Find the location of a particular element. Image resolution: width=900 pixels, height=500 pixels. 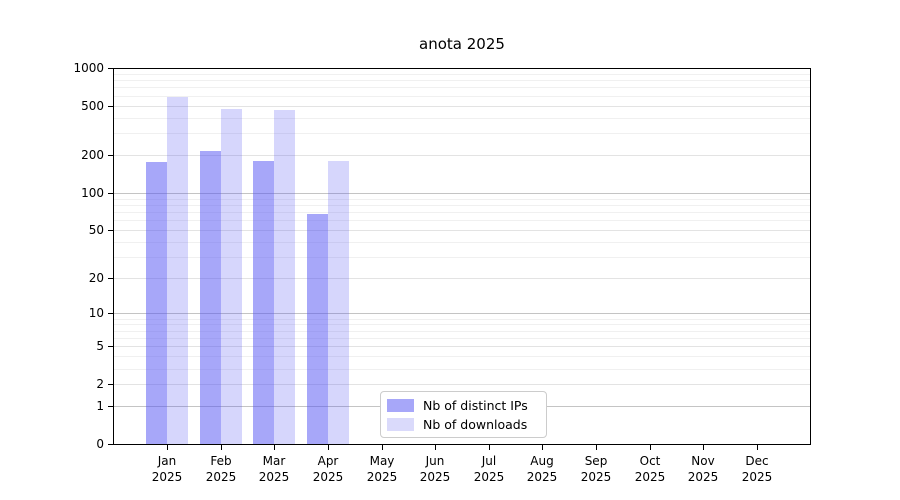

y-tick-label: 2 is located at coordinates (100, 384).